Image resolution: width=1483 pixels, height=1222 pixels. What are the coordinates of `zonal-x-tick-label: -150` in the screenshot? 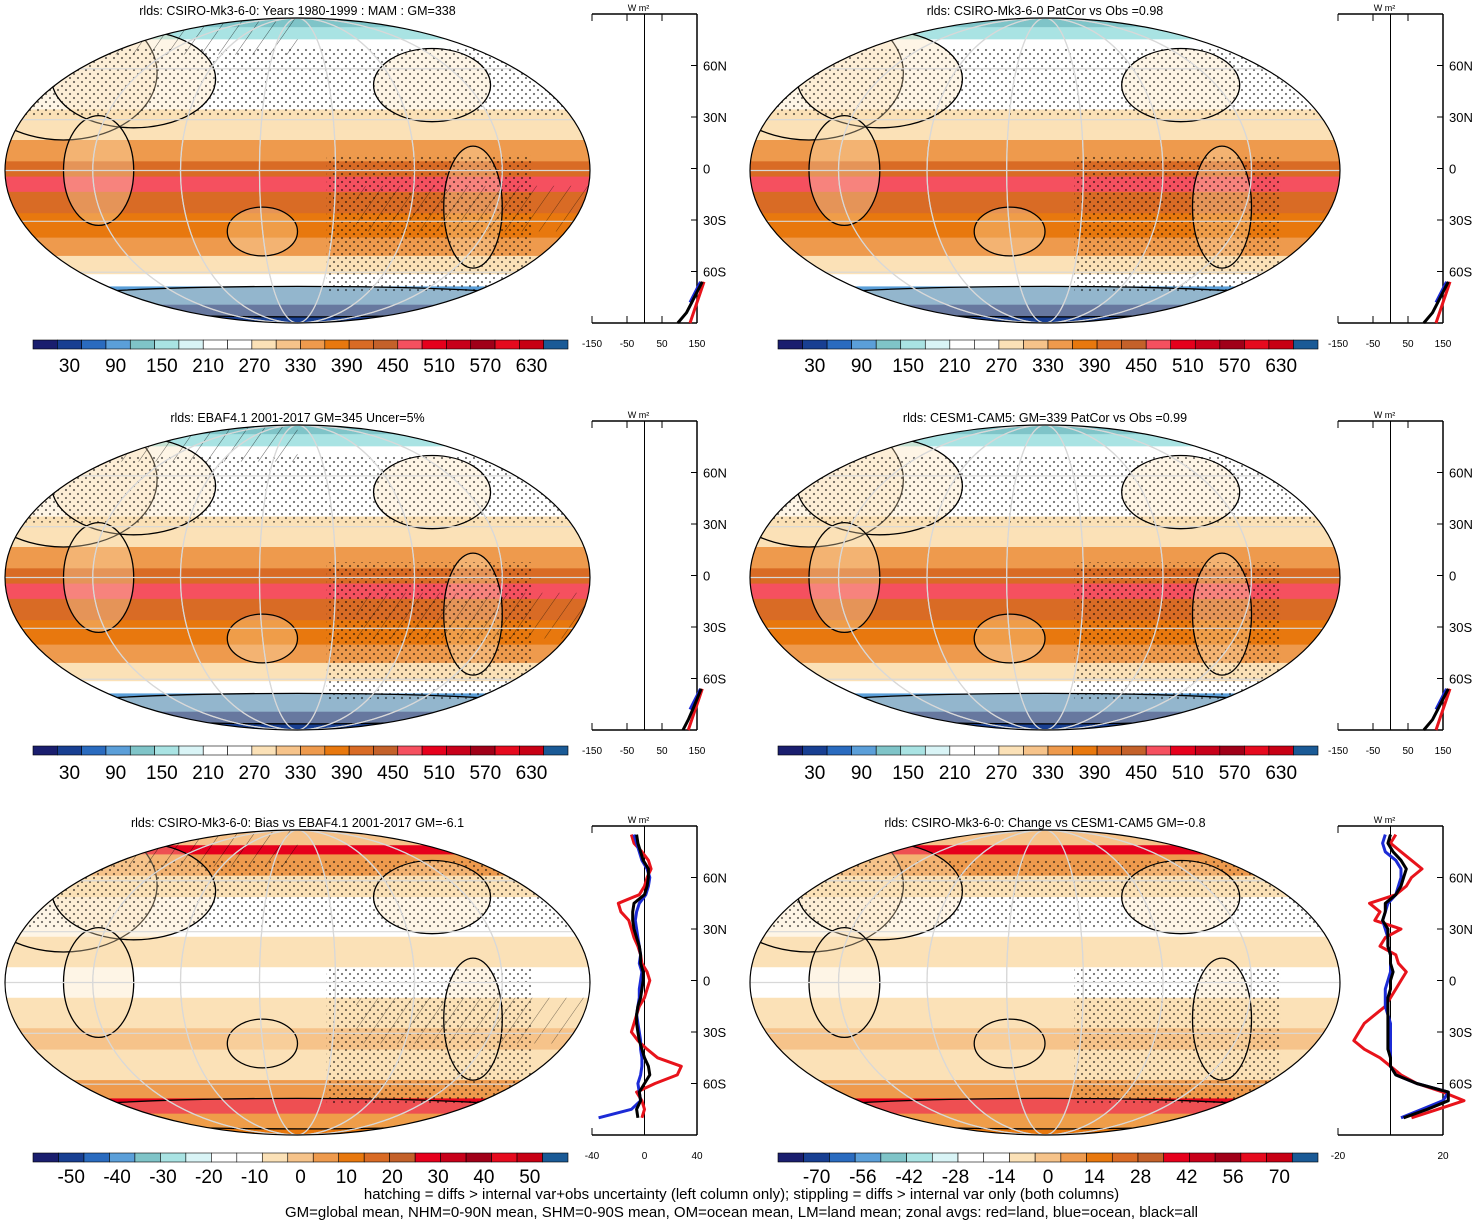 It's located at (1338, 344).